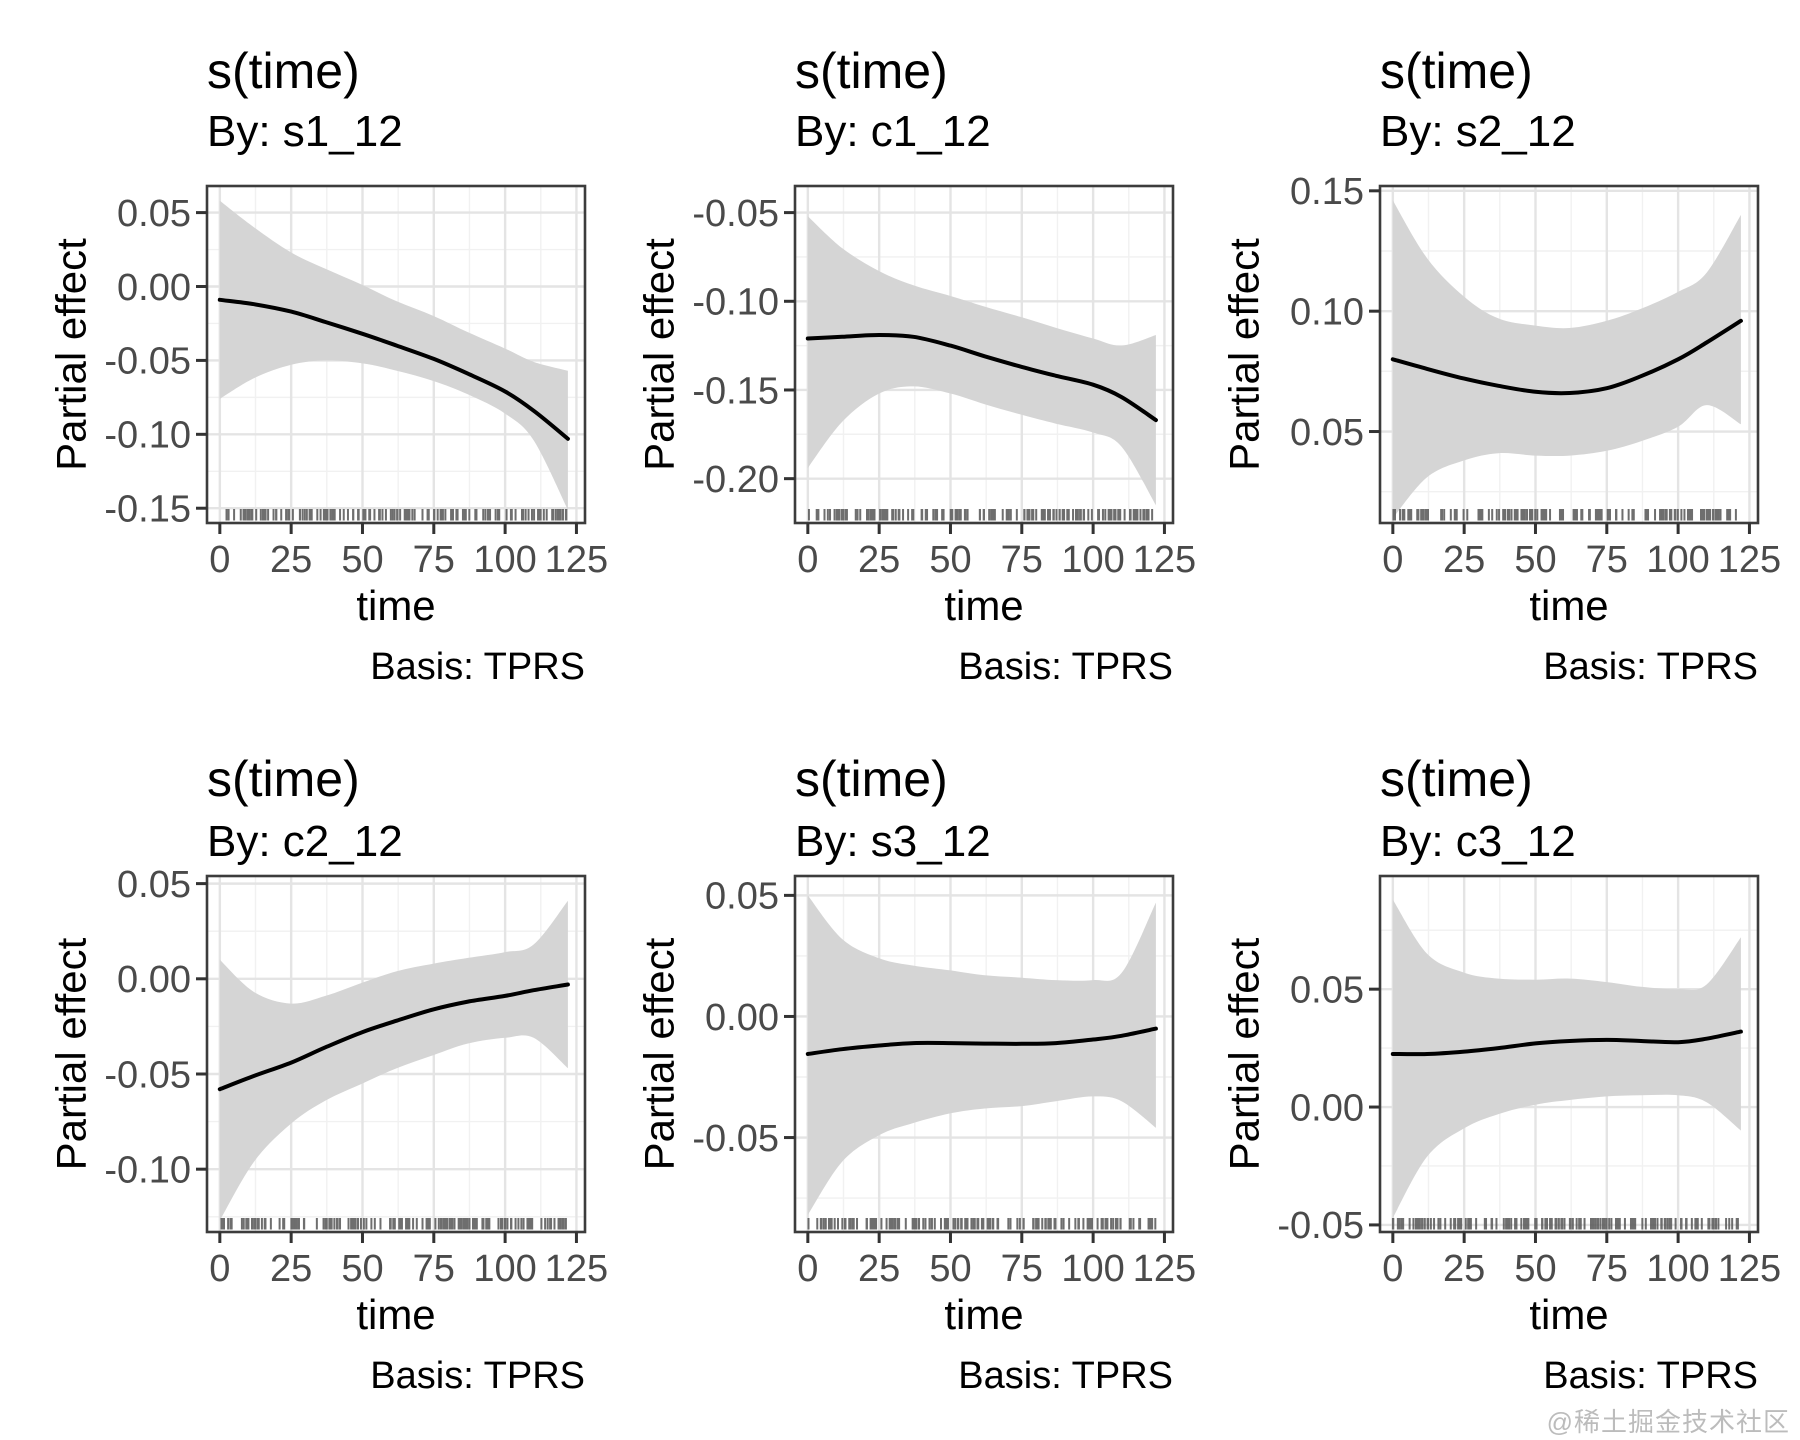  What do you see at coordinates (1478, 841) in the screenshot?
I see `panel-subtitle: By: c3_12` at bounding box center [1478, 841].